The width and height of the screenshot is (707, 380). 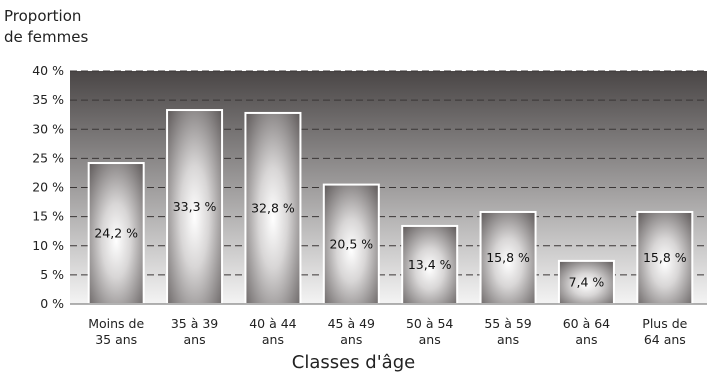 I want to click on bar-value-label: 24,2 %, so click(x=116, y=233).